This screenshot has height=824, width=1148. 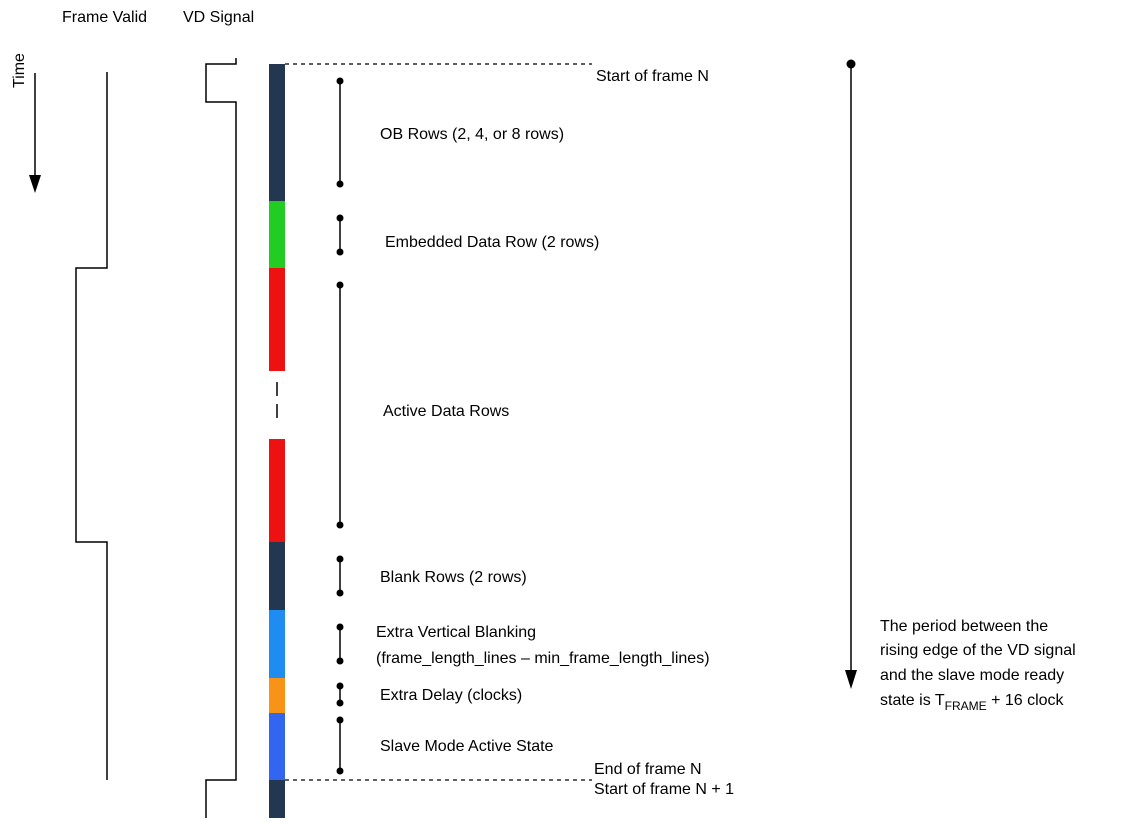 What do you see at coordinates (104, 17) in the screenshot?
I see `frame-valid-header: Frame Valid` at bounding box center [104, 17].